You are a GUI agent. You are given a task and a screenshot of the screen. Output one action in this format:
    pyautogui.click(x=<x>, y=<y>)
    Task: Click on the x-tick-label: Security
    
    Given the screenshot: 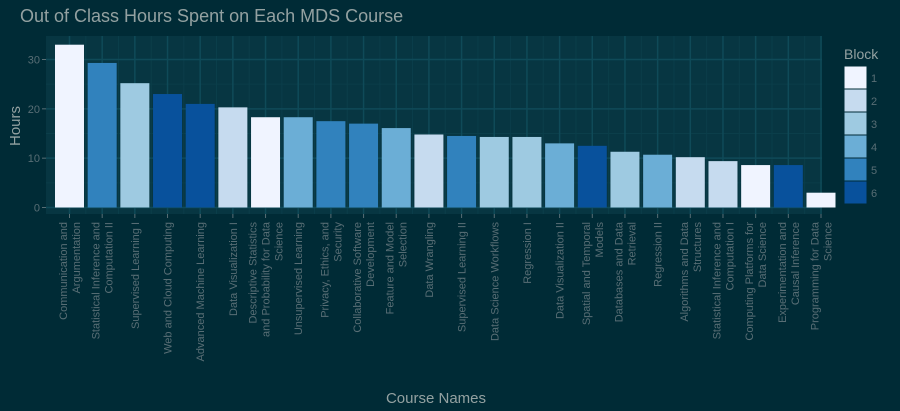 What is the action you would take?
    pyautogui.click(x=338, y=242)
    